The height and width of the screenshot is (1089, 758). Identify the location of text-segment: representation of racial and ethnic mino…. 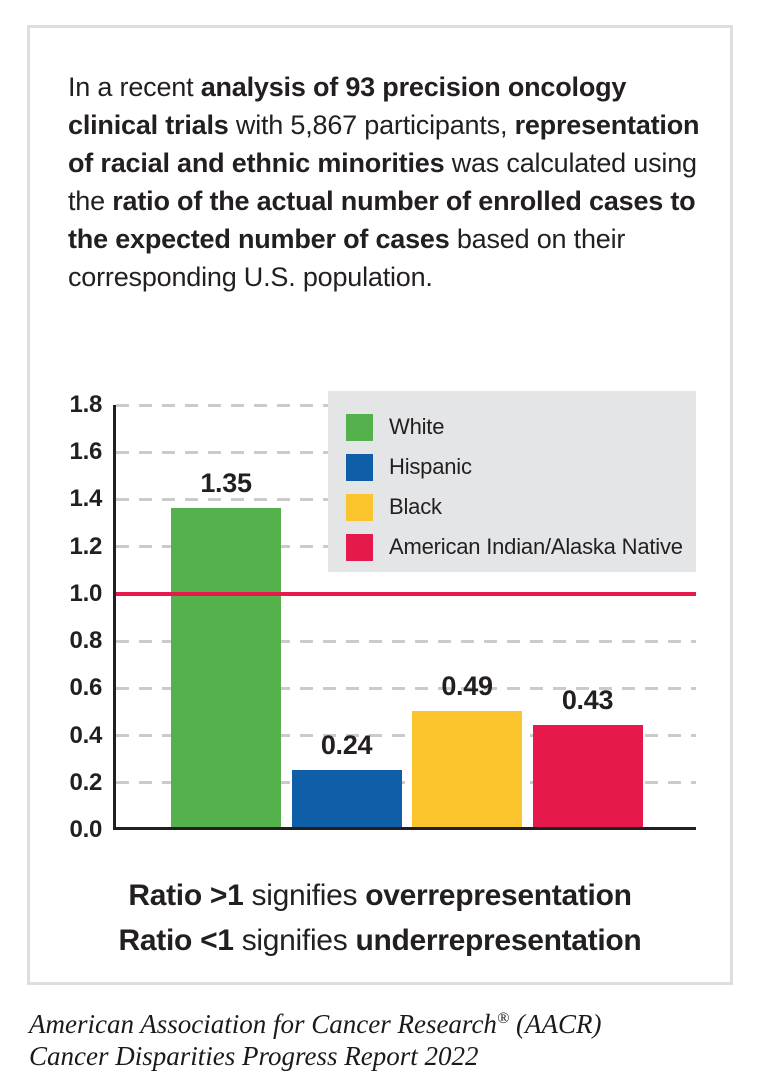
(384, 144).